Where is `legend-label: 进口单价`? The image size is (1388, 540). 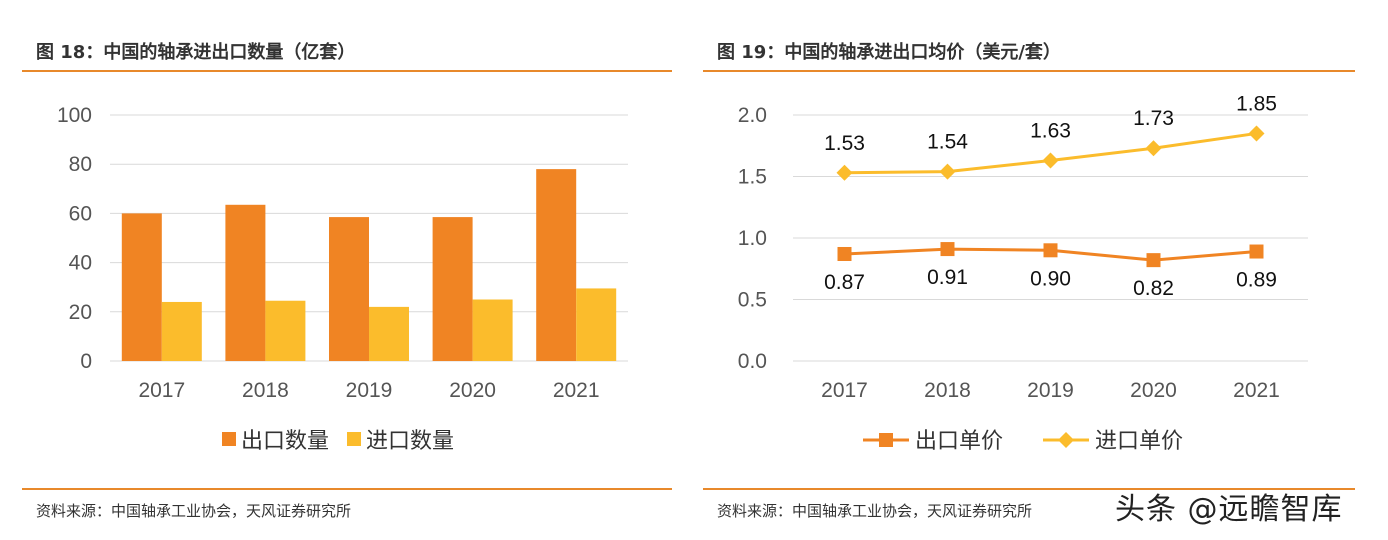
legend-label: 进口单价 is located at coordinates (1139, 441).